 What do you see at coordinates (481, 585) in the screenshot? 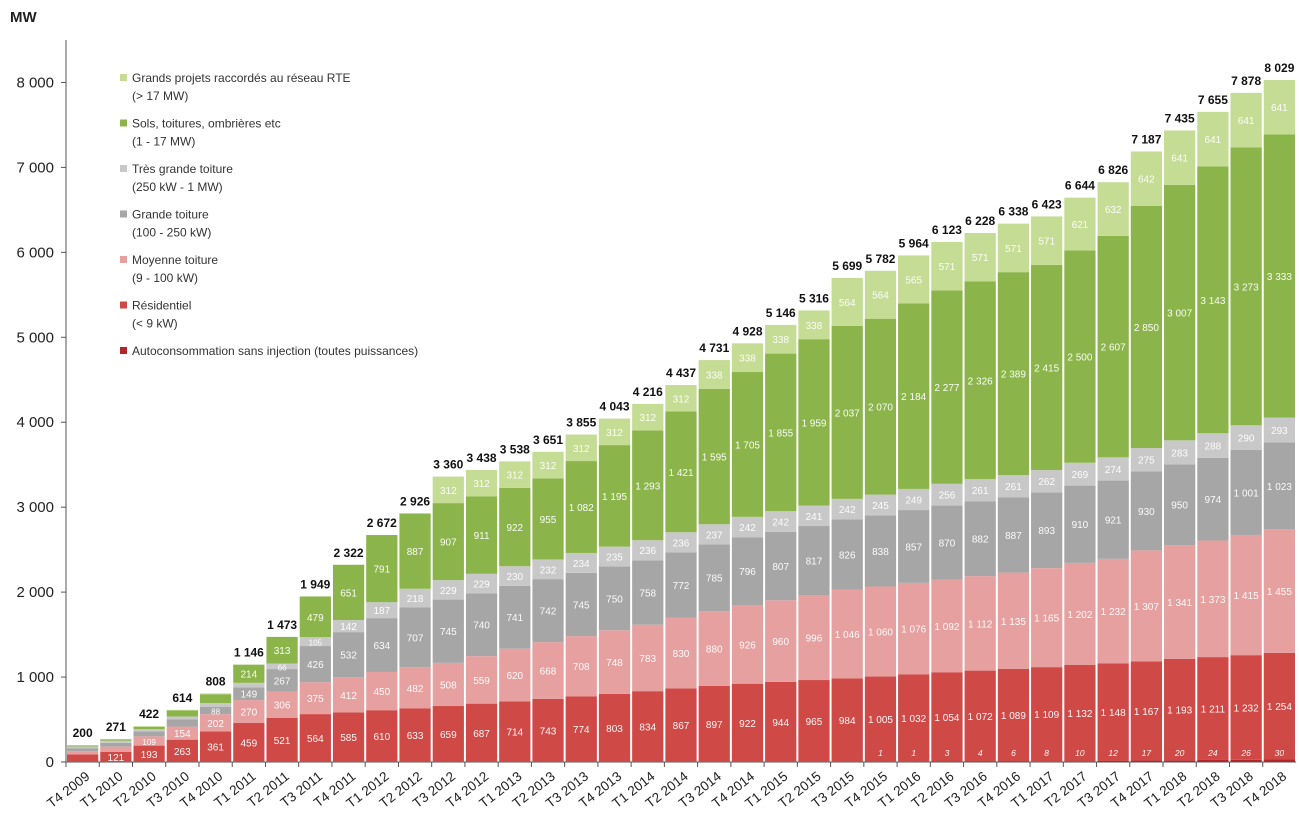
I see `segment-value-label: 229` at bounding box center [481, 585].